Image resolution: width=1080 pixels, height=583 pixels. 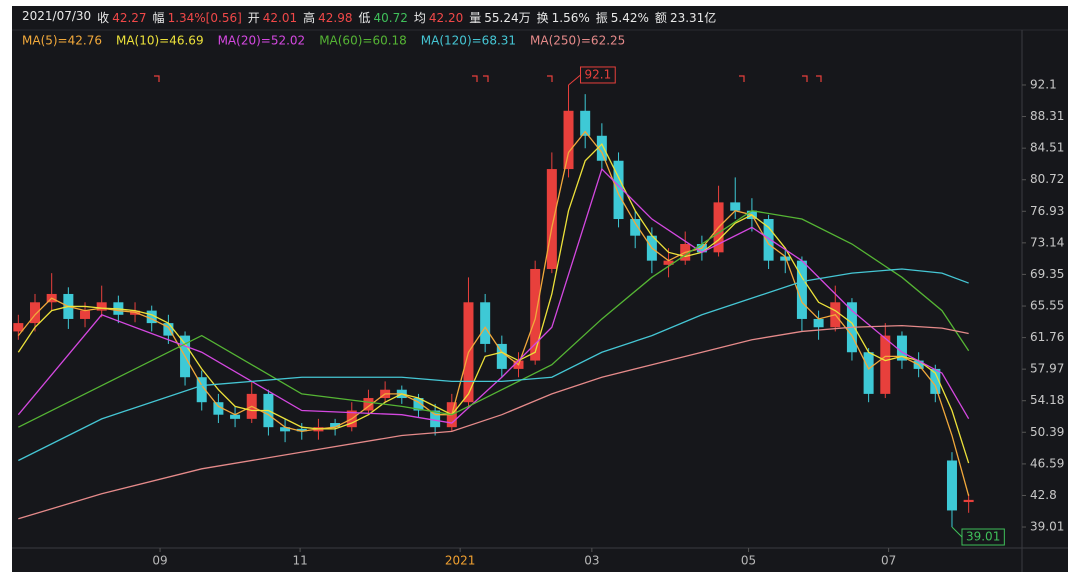 What do you see at coordinates (601, 18) in the screenshot?
I see `quote-label: 振` at bounding box center [601, 18].